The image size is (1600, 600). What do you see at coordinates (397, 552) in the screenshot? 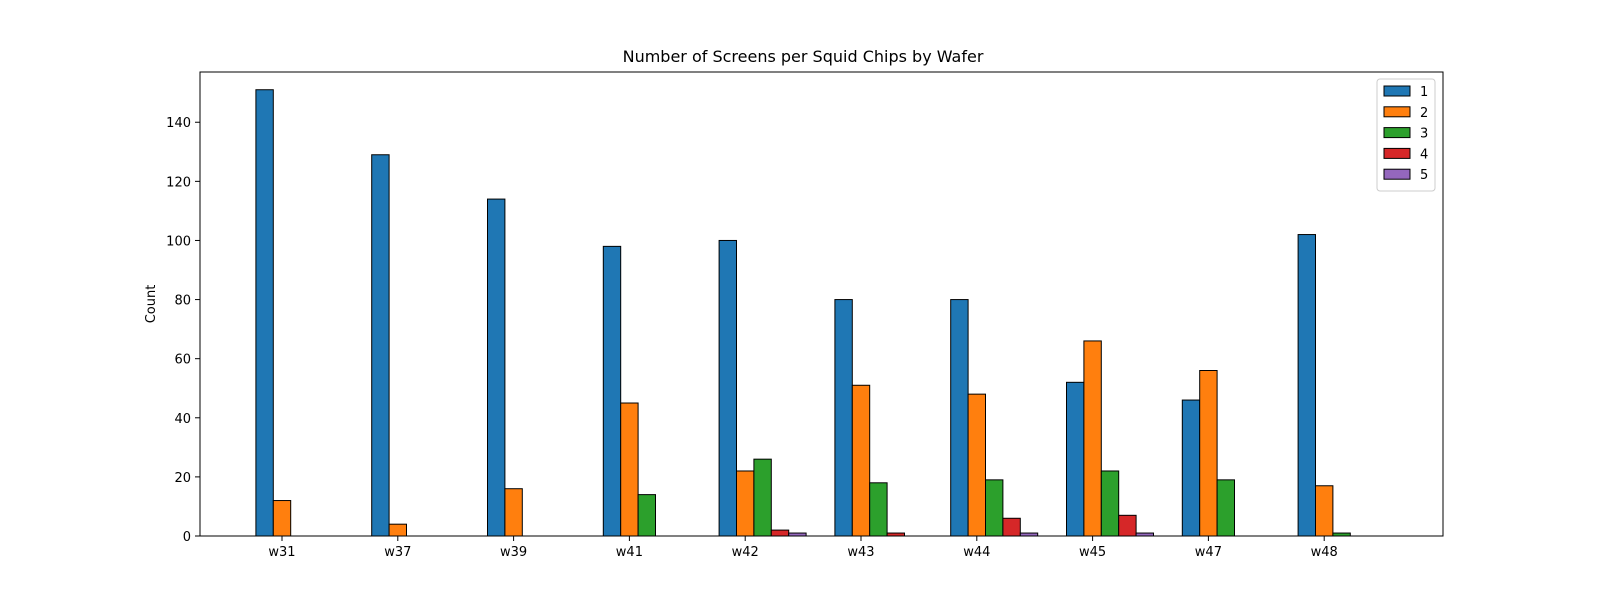
I see `x-tick-label: w37` at bounding box center [397, 552].